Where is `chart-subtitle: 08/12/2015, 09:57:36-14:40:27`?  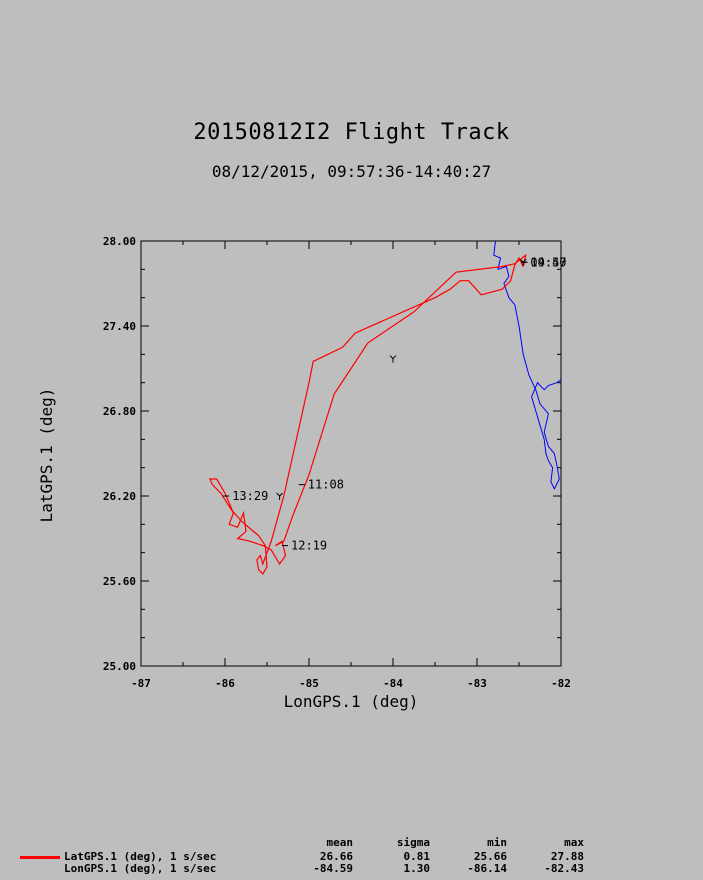
chart-subtitle: 08/12/2015, 09:57:36-14:40:27 is located at coordinates (351, 171).